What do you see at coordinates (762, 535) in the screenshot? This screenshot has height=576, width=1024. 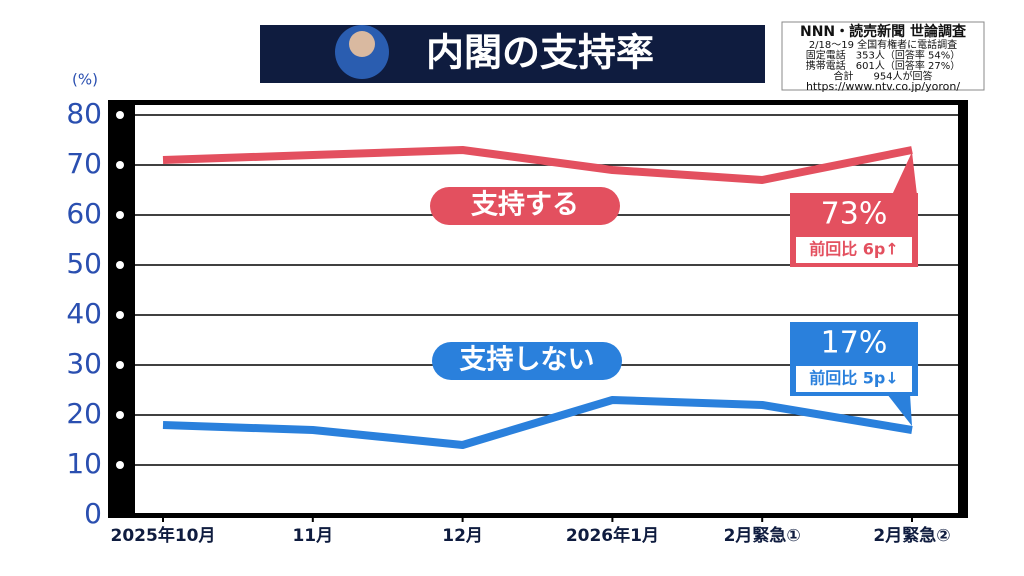 I see `x-tick-label: 2月緊急①` at bounding box center [762, 535].